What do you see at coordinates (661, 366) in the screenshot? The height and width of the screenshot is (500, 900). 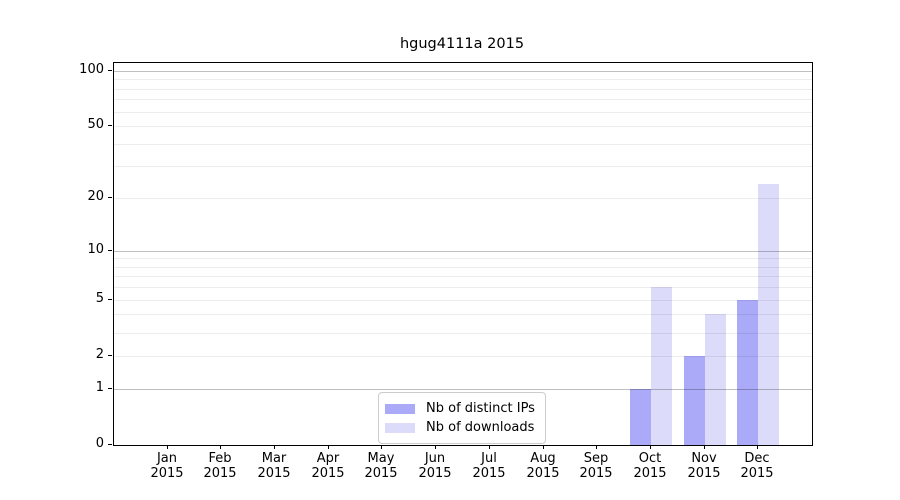 I see `bar-oct-nb-of-downloads` at bounding box center [661, 366].